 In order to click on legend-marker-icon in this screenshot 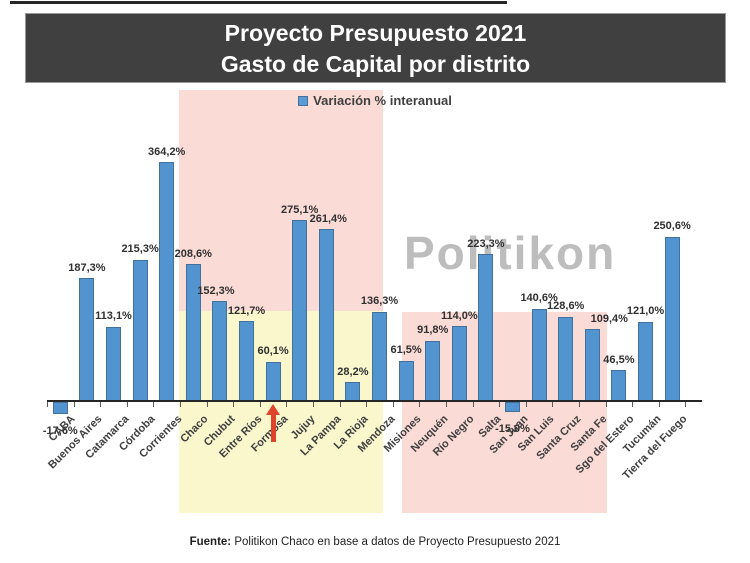, I will do `click(303, 100)`.